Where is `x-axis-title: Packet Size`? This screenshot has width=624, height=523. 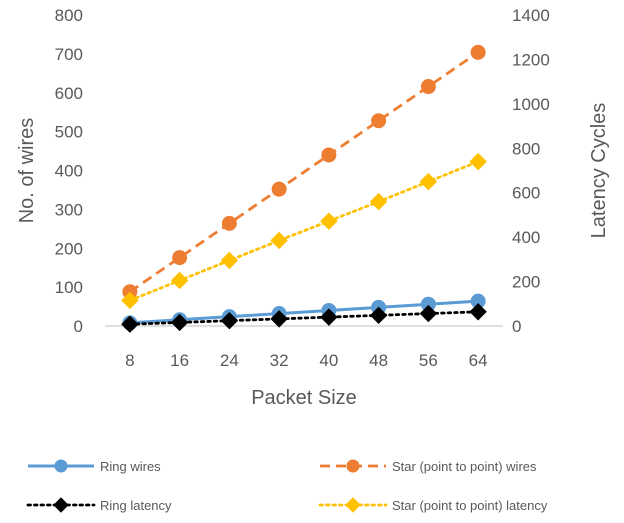 x-axis-title: Packet Size is located at coordinates (304, 398).